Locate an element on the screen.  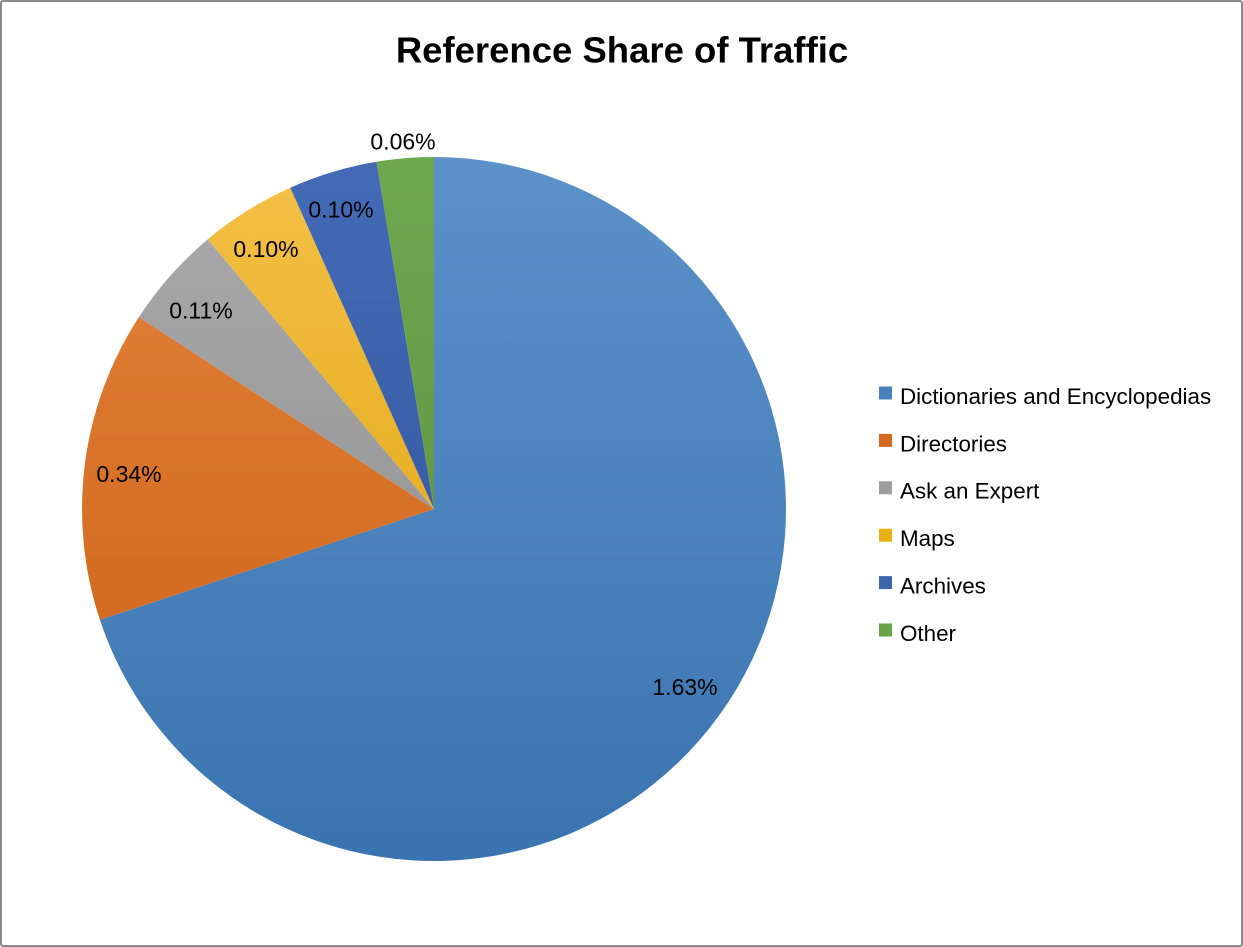
svg-text: 0.06% is located at coordinates (402, 142).